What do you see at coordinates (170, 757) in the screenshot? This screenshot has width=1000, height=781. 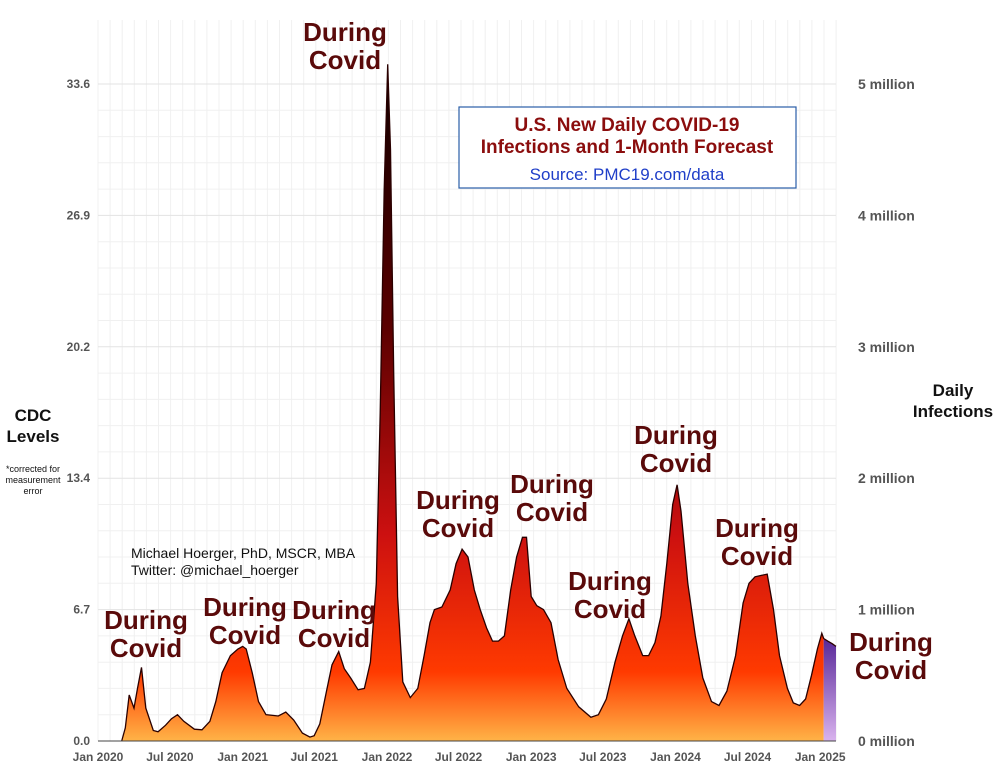 I see `x-tick-label: Jul 2020` at bounding box center [170, 757].